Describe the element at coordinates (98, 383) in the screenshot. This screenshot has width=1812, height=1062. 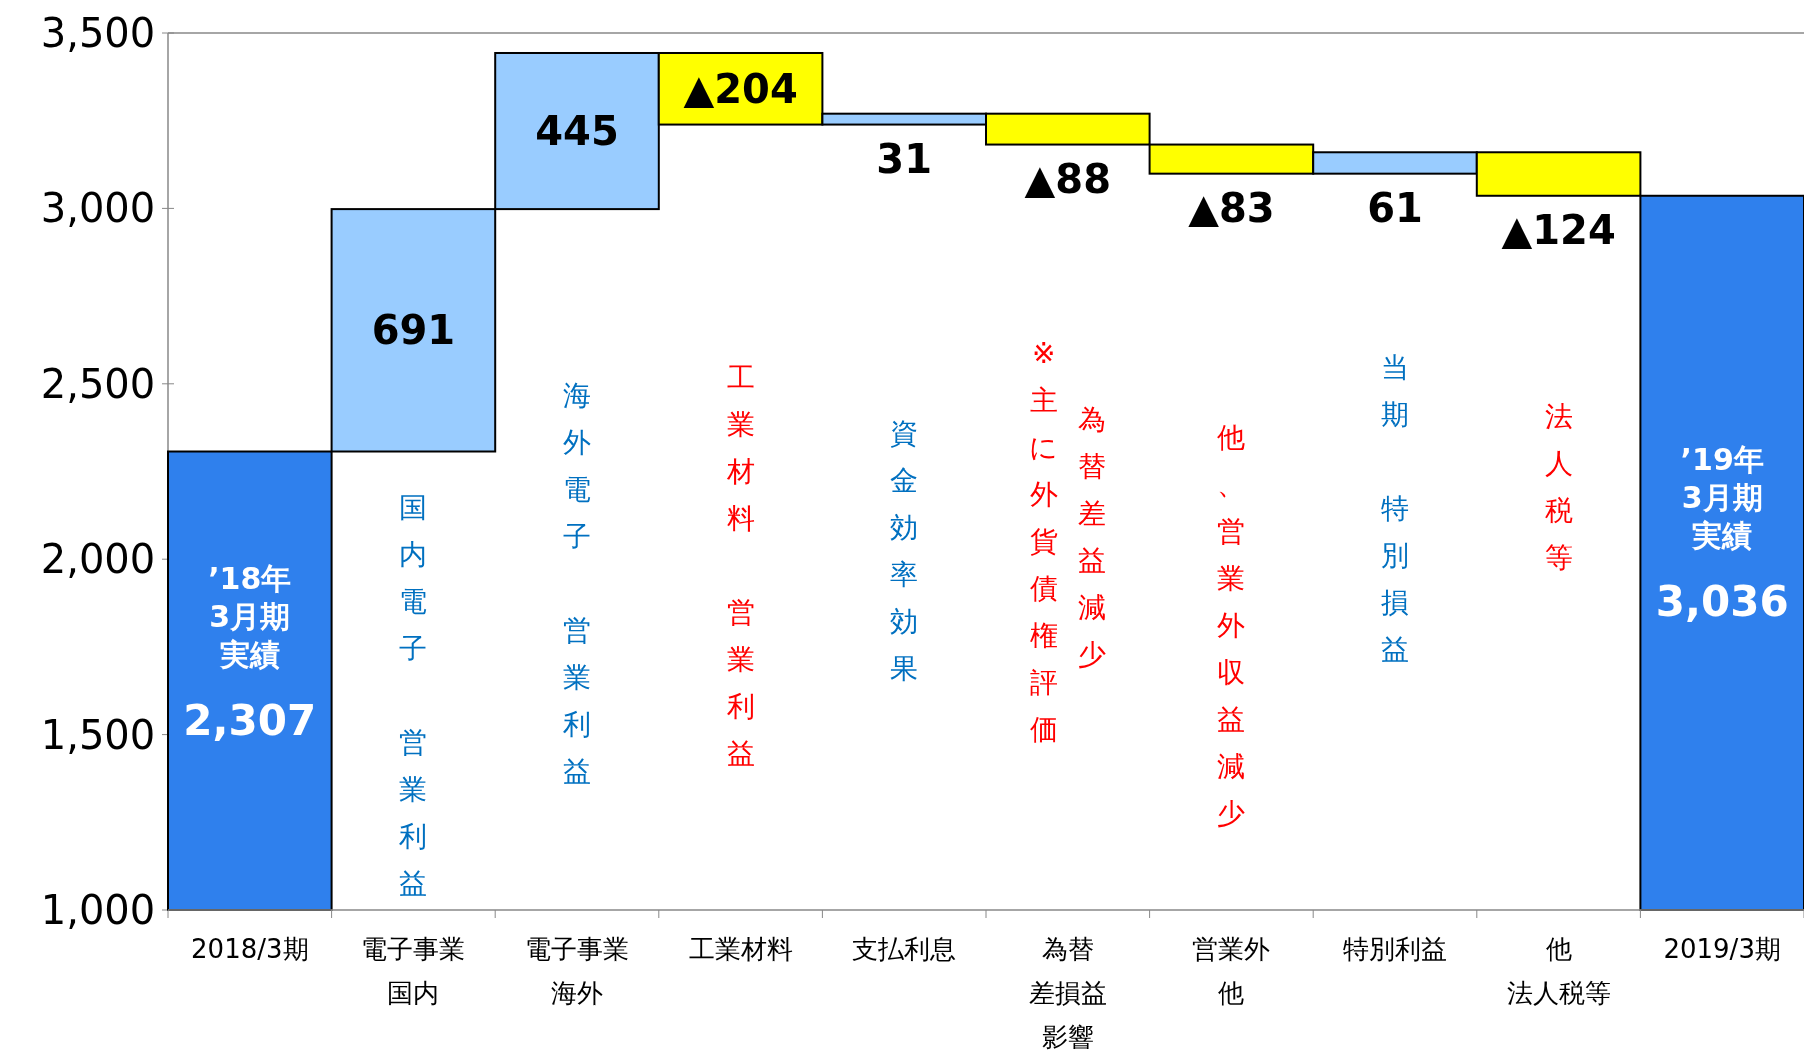
I see `y-tick-label: 2,500` at that location.